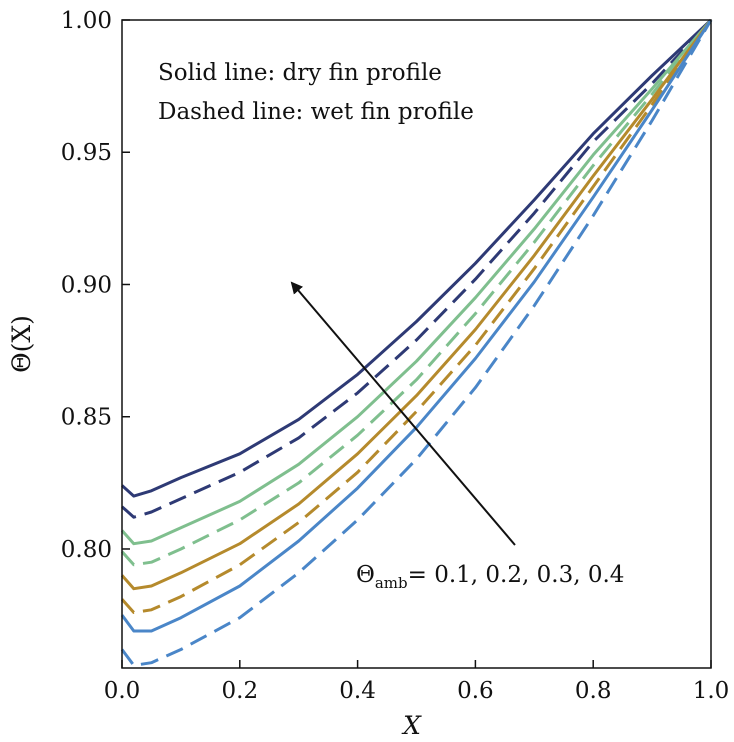  I want to click on y-tick-label: 0.85, so click(86, 418).